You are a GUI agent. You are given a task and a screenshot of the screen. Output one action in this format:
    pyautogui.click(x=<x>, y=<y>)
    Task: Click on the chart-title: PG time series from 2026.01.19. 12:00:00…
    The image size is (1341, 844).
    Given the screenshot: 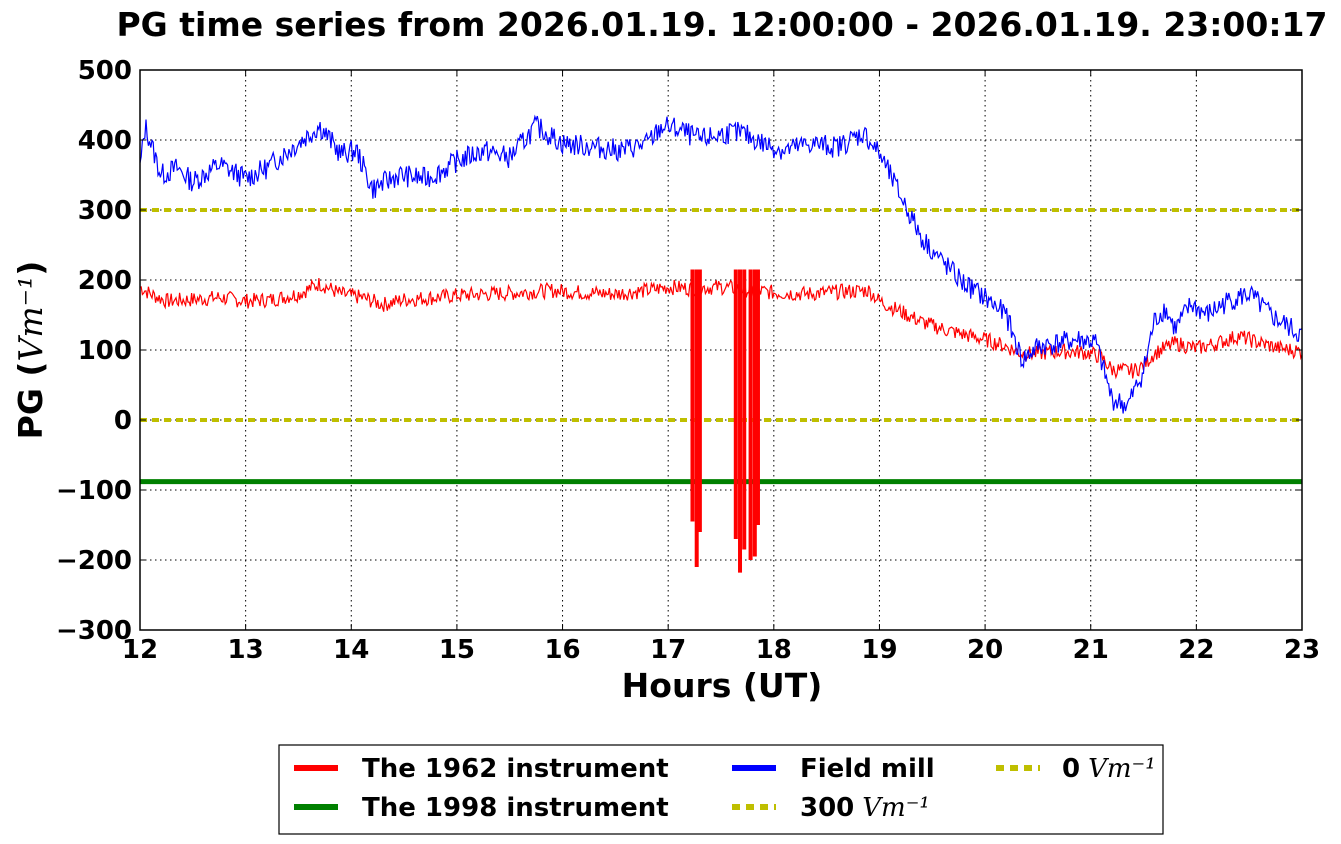 What is the action you would take?
    pyautogui.click(x=722, y=24)
    